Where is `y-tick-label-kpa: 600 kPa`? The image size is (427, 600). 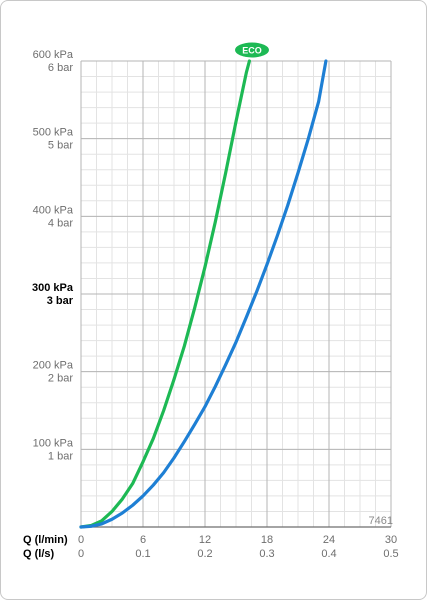 y-tick-label-kpa: 600 kPa is located at coordinates (53, 55).